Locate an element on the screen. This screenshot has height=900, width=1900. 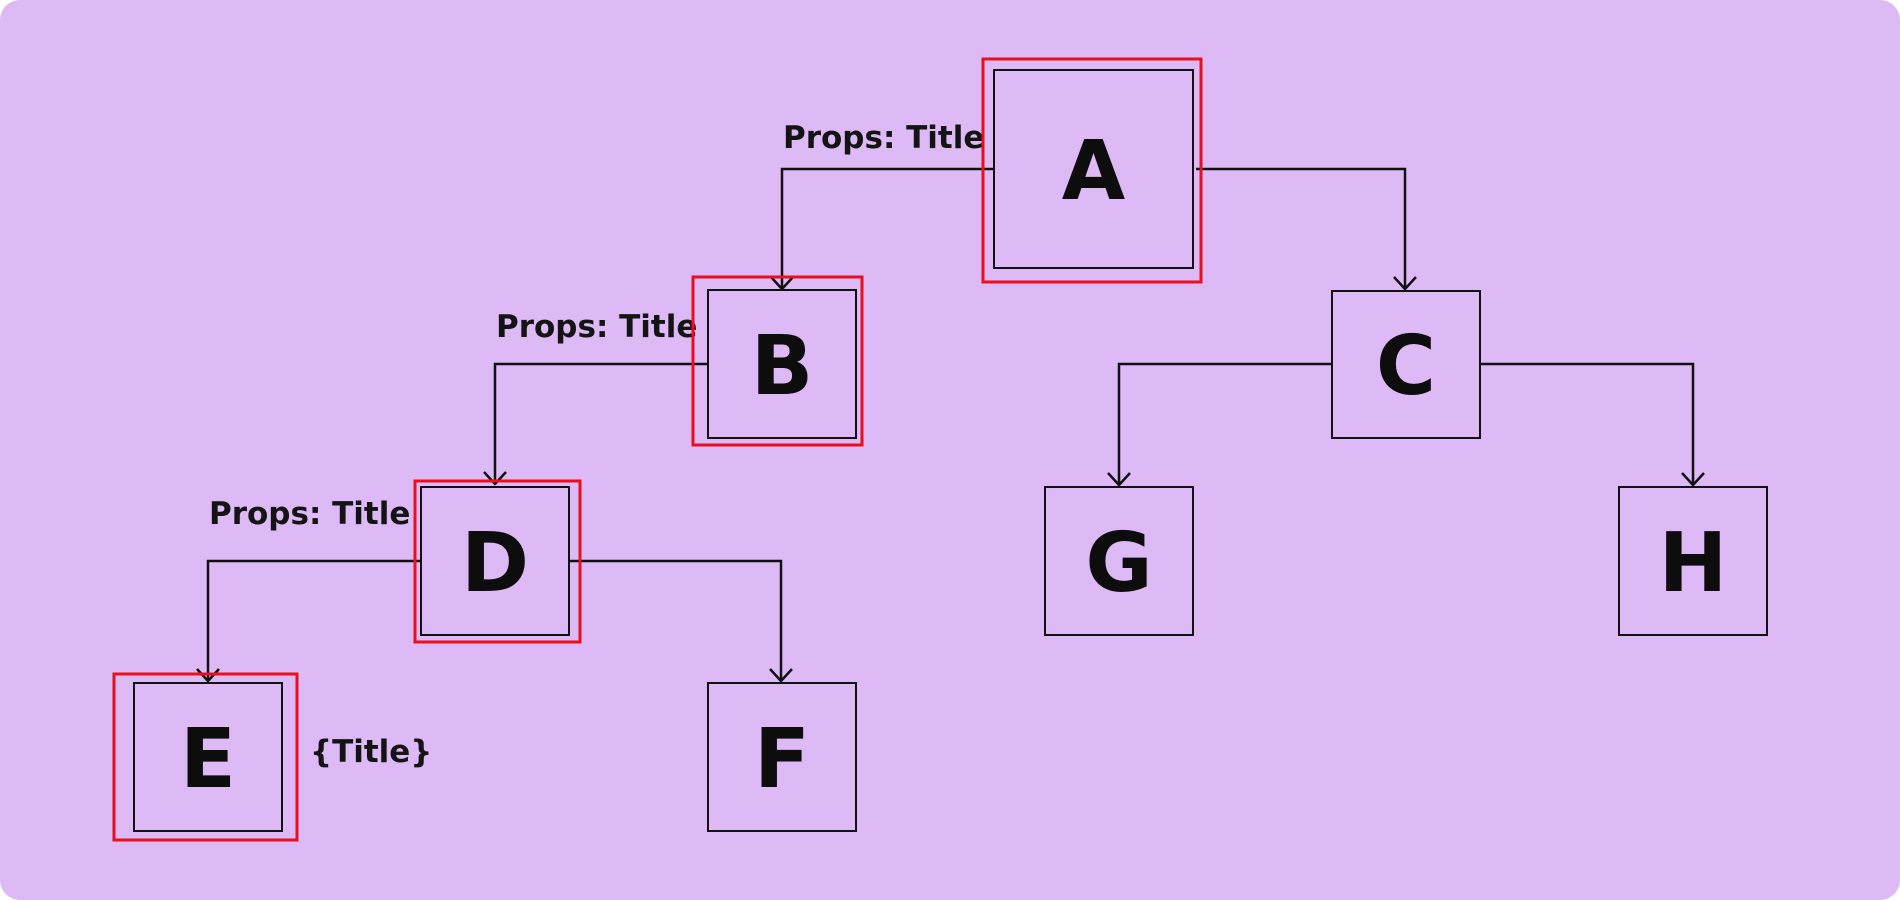
edge-d-to-e is located at coordinates (313, 619).